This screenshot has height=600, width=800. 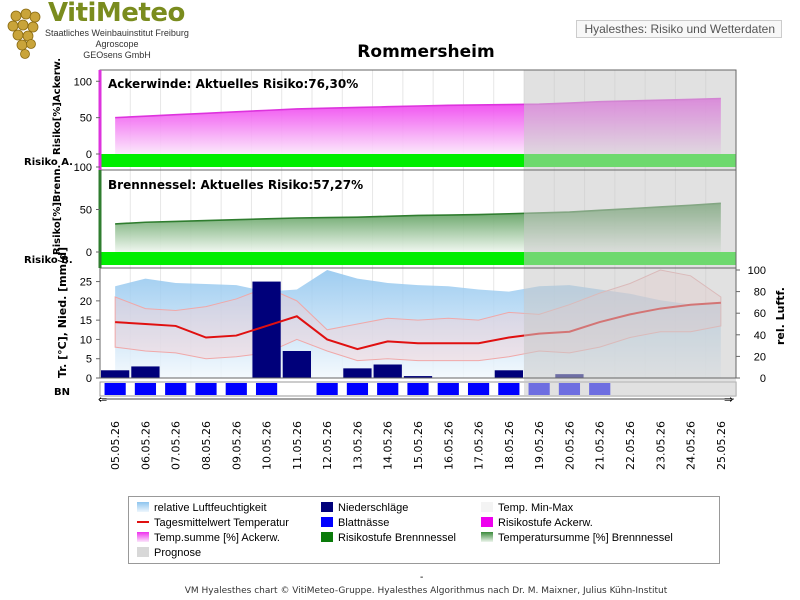 I want to click on weather-ytick-left-label: 10, so click(x=86, y=340).